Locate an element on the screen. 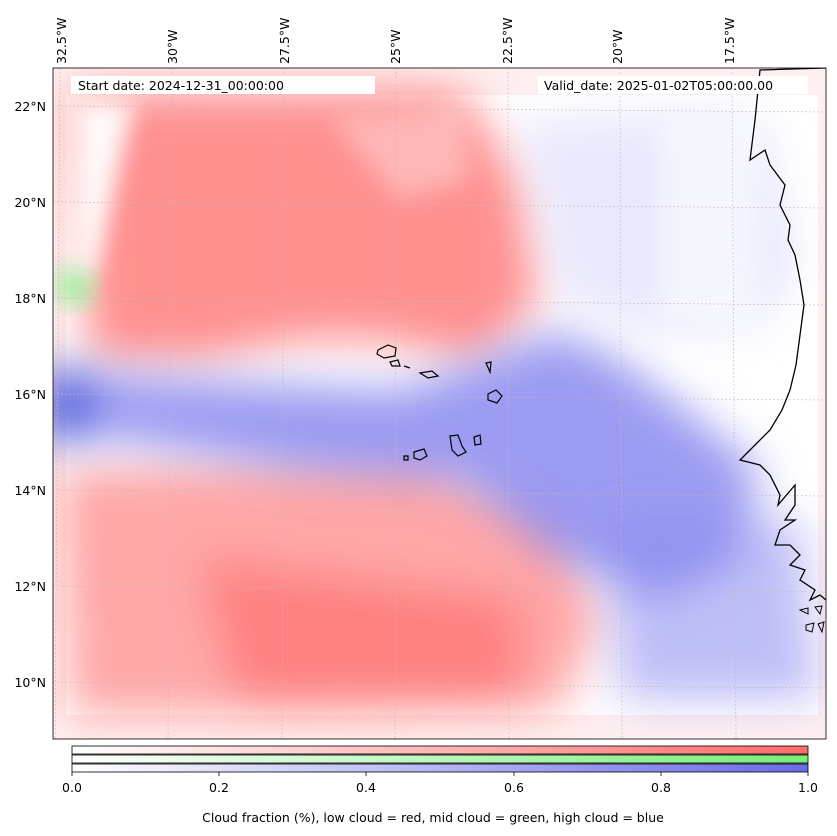  mid-cloud-layer is located at coordinates (75, 285).